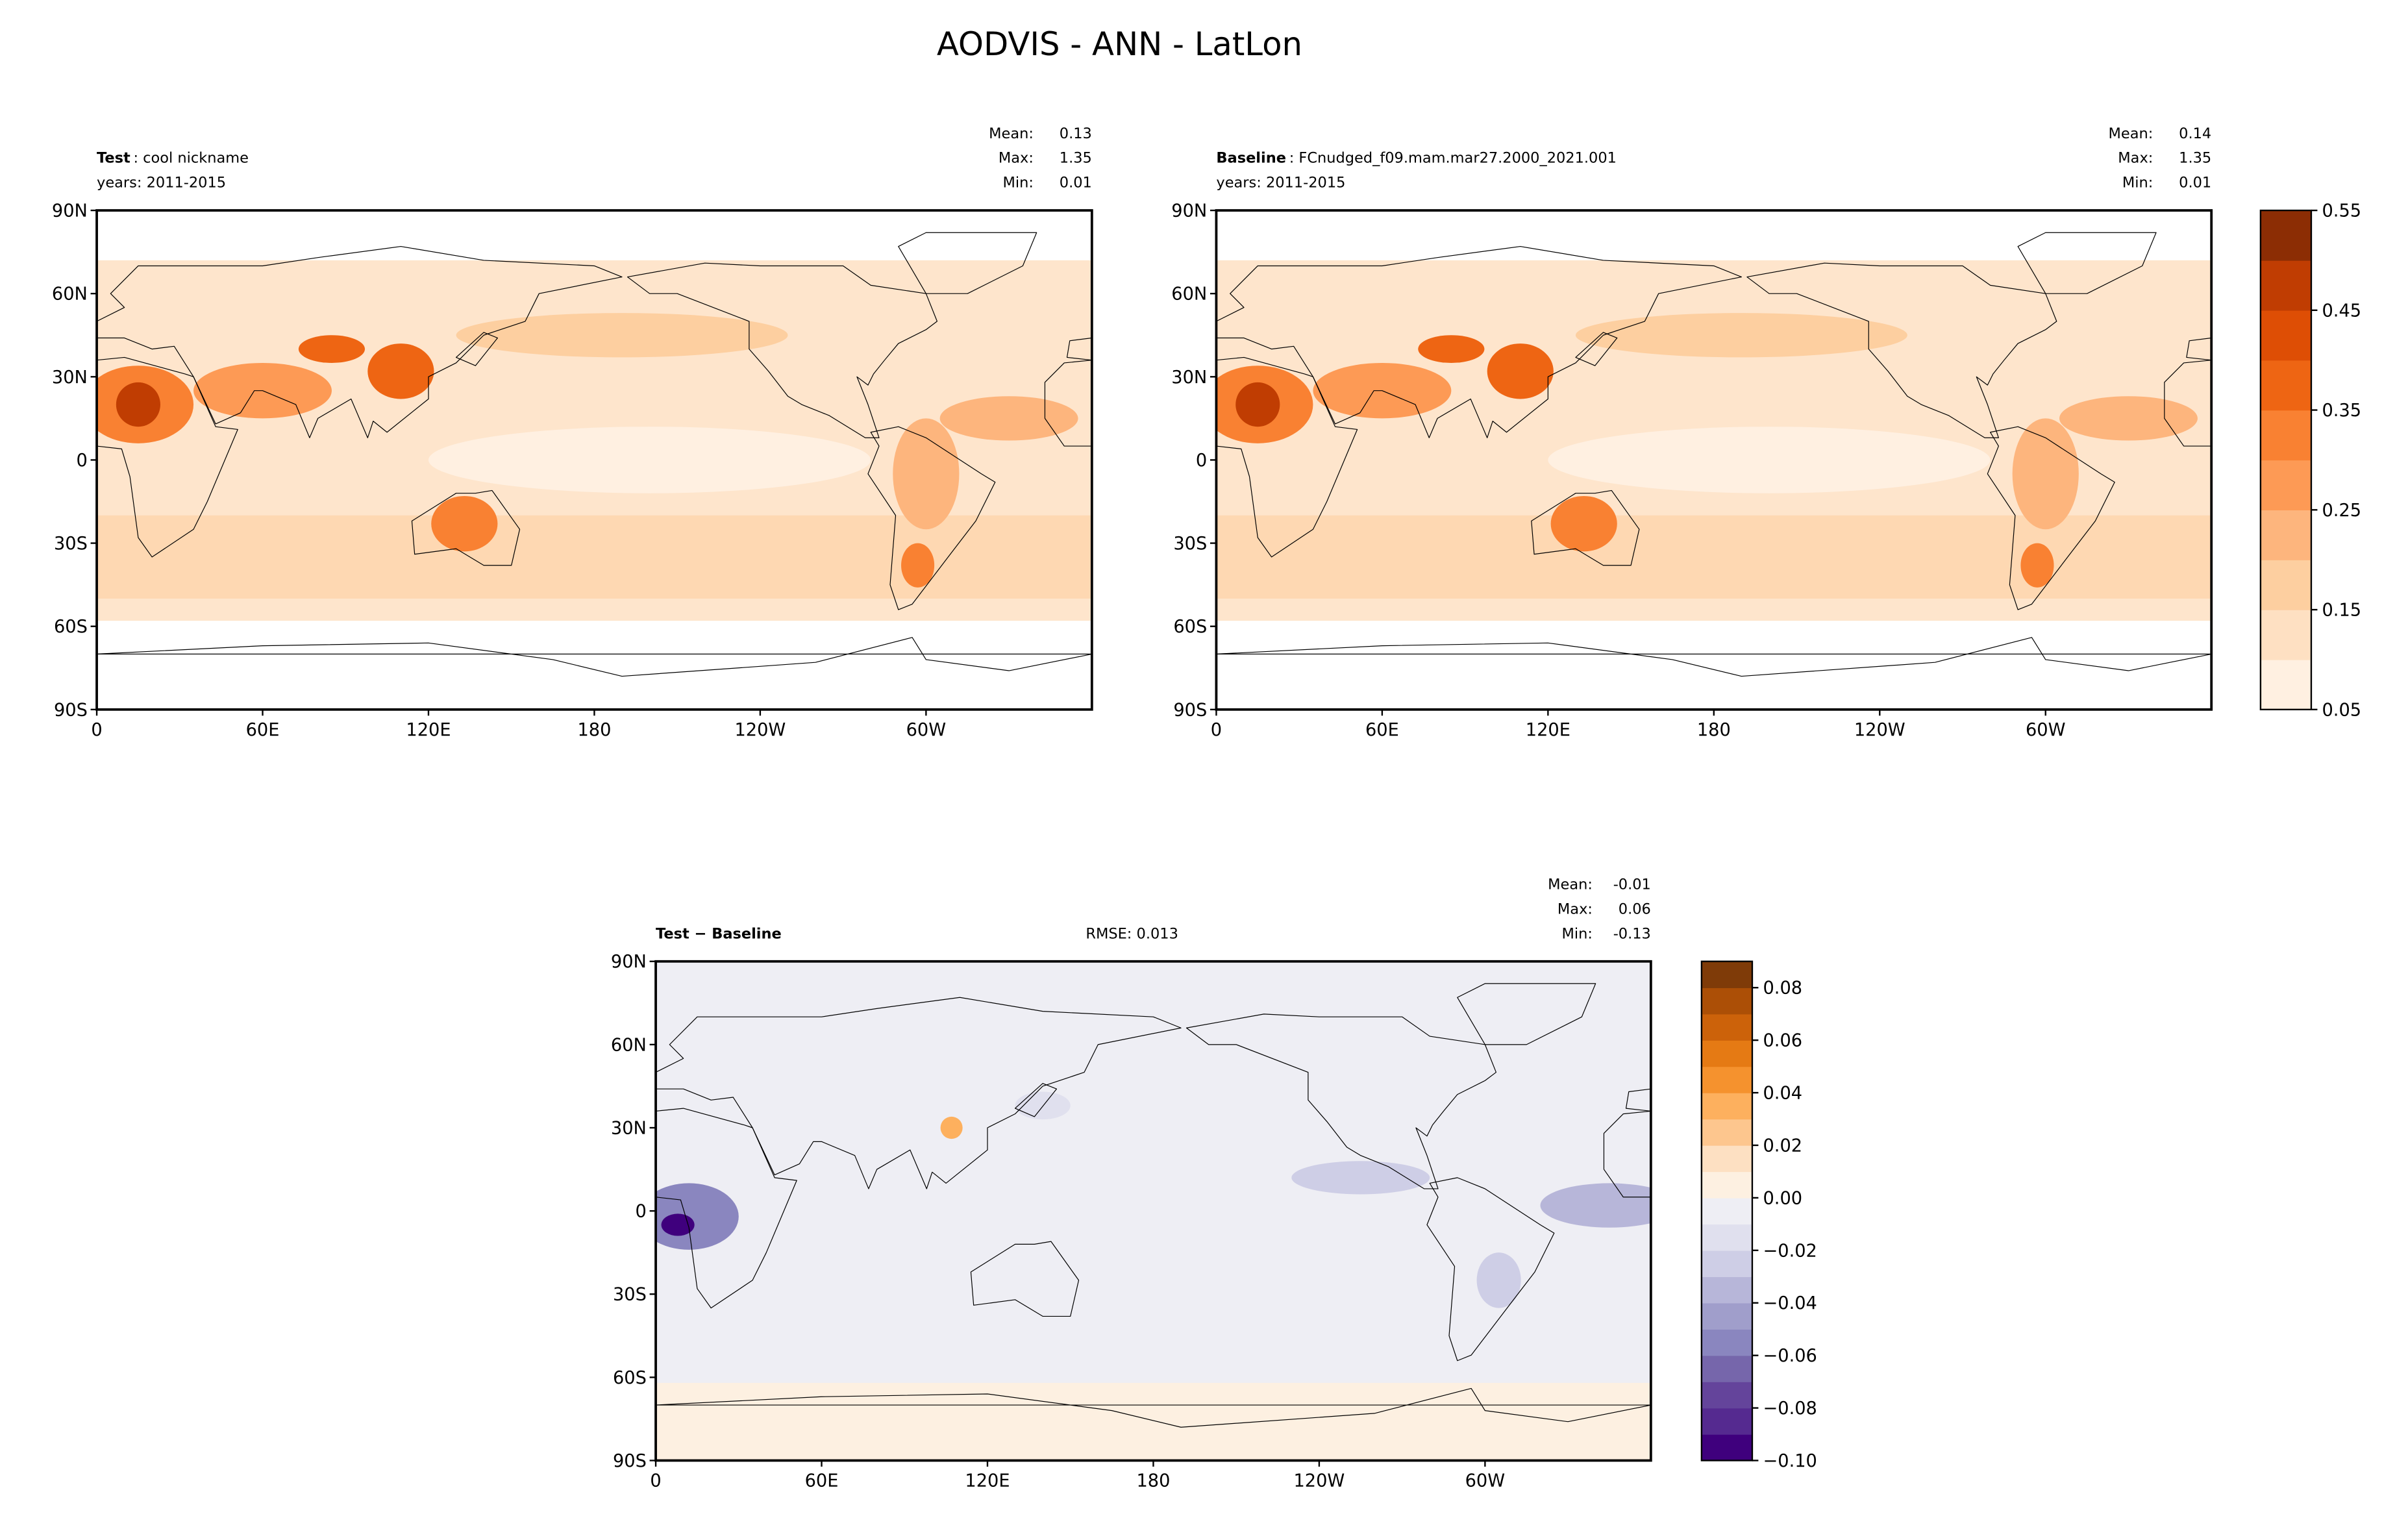  What do you see at coordinates (719, 933) in the screenshot?
I see `panel-heading: Test − Baseline` at bounding box center [719, 933].